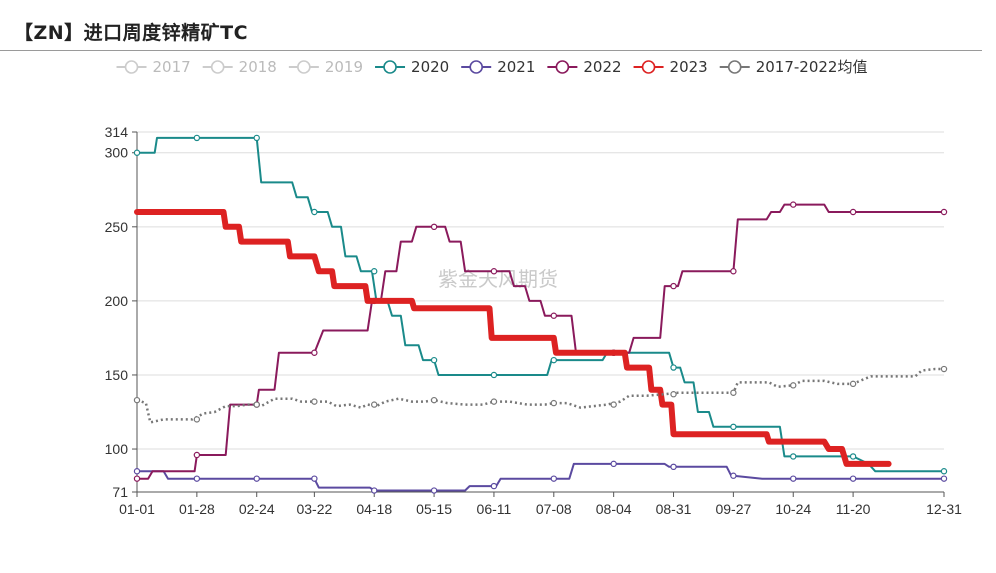 Image resolution: width=996 pixels, height=573 pixels. What do you see at coordinates (674, 509) in the screenshot?
I see `x-tick-label: 08-31` at bounding box center [674, 509].